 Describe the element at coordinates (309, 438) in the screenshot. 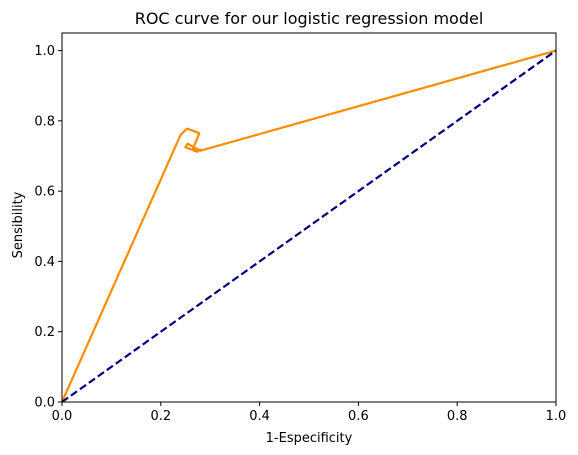

I see `x-axis-label: 1-Especificity` at that location.